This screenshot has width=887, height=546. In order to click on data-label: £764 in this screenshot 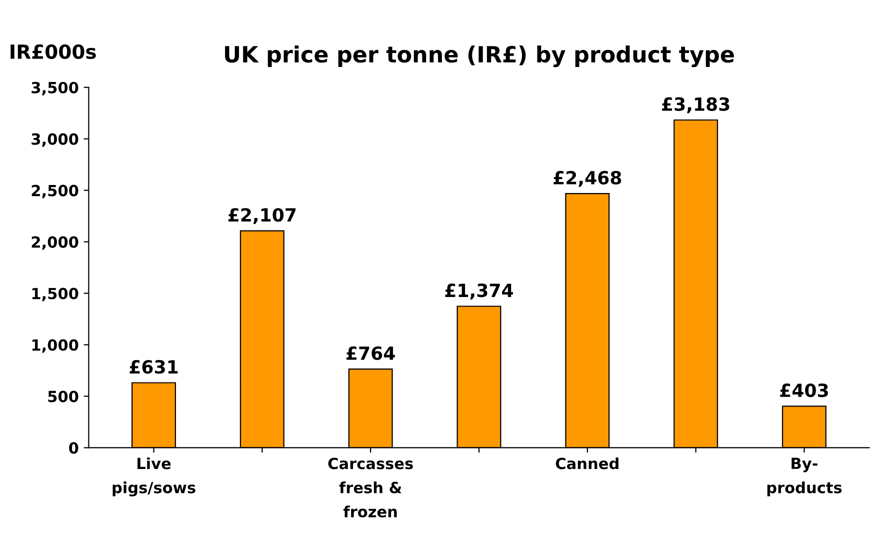, I will do `click(370, 353)`.